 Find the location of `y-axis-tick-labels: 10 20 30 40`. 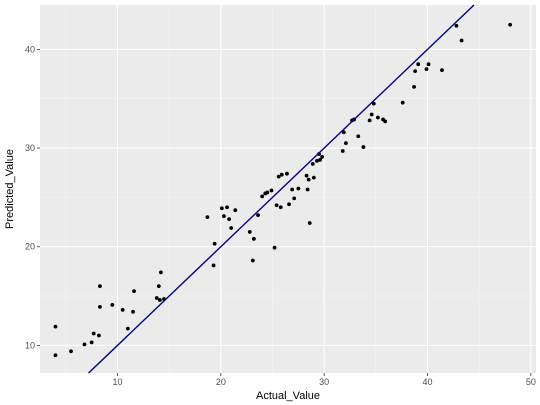

y-axis-tick-labels: 10 20 30 40 is located at coordinates (30, 197).